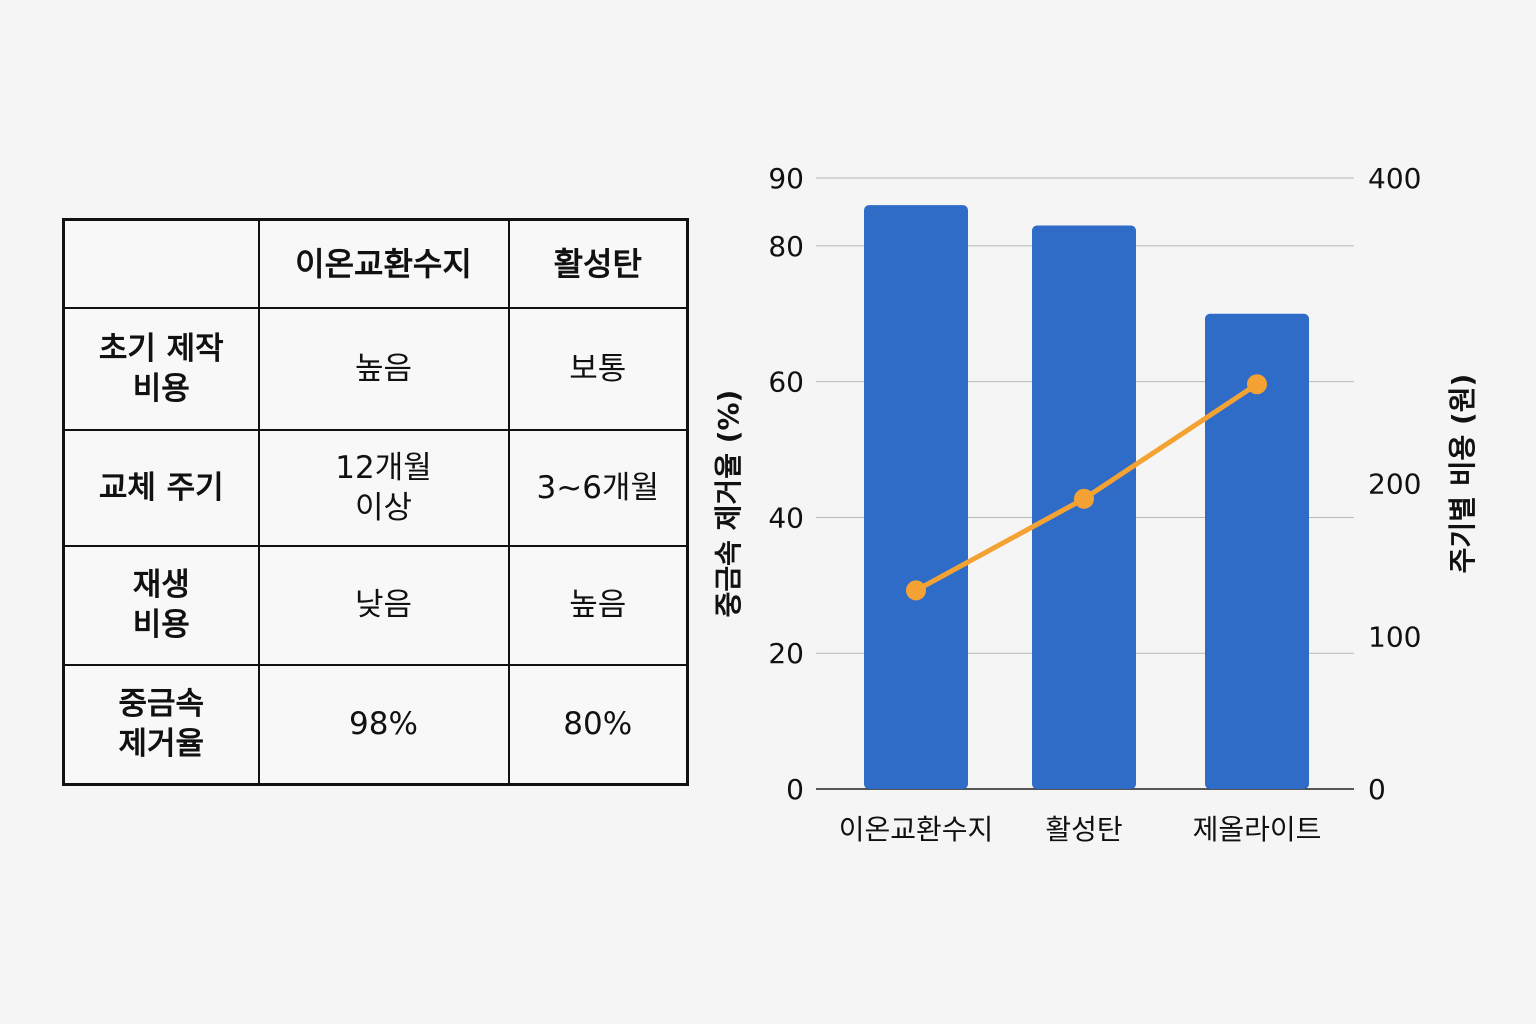  Describe the element at coordinates (786, 178) in the screenshot. I see `y-left-tick-label: 90` at that location.